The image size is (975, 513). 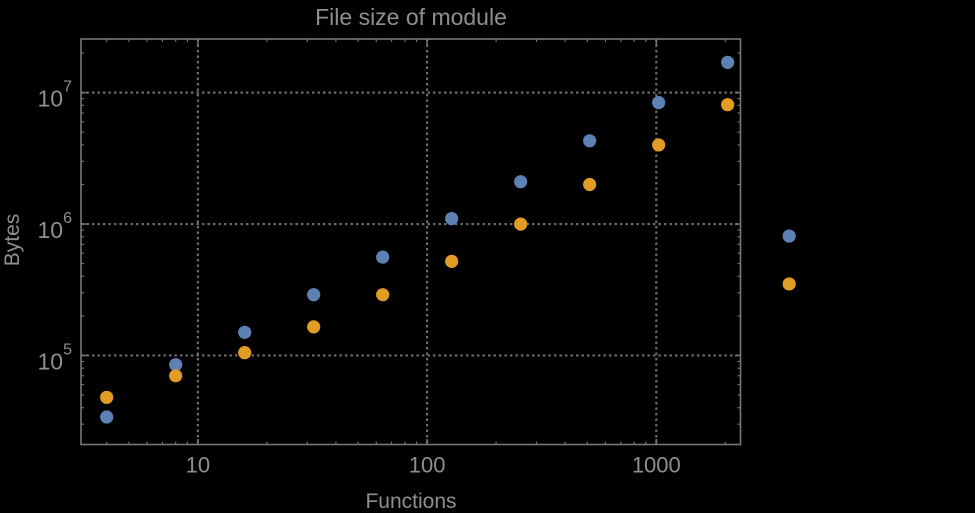 What do you see at coordinates (427, 465) in the screenshot?
I see `x-tick-label: 100` at bounding box center [427, 465].